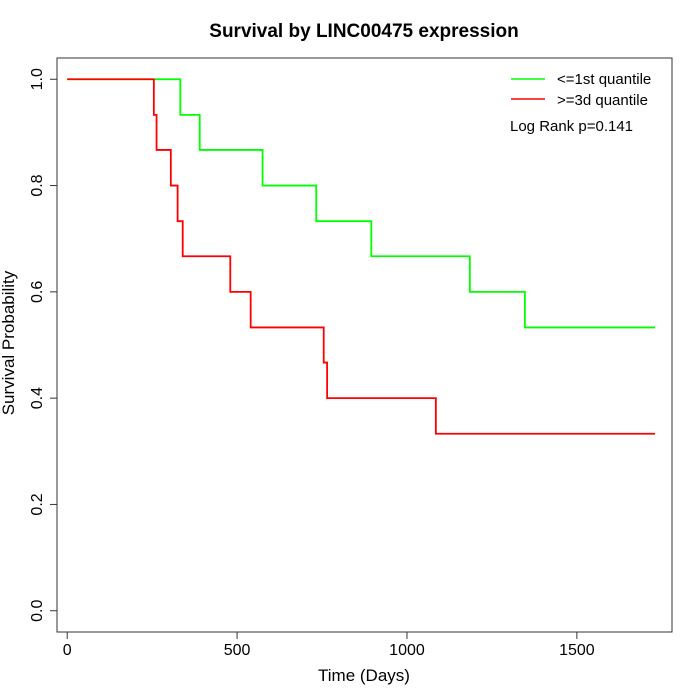  I want to click on y-tick-label: 0.2, so click(37, 504).